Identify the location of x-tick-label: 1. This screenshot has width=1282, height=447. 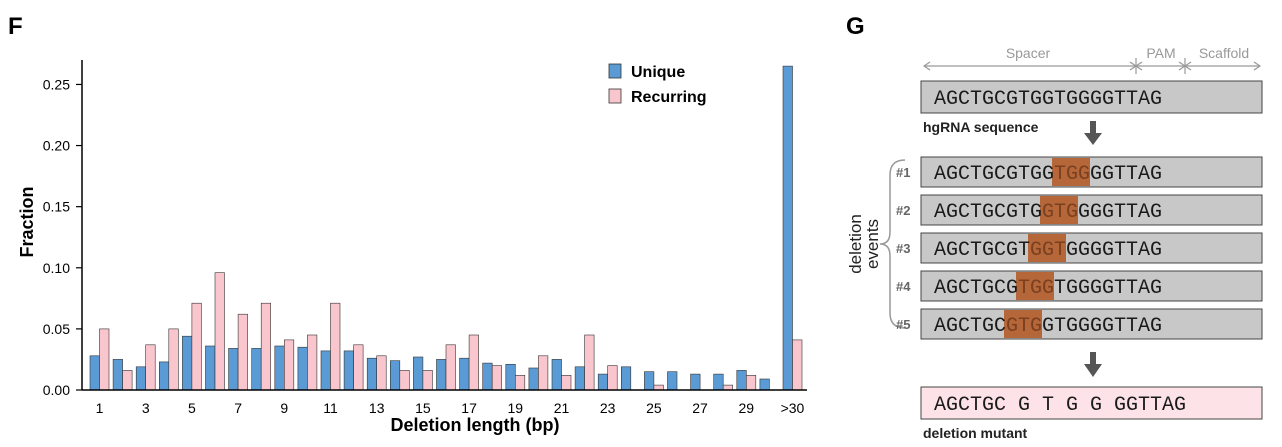
(100, 408).